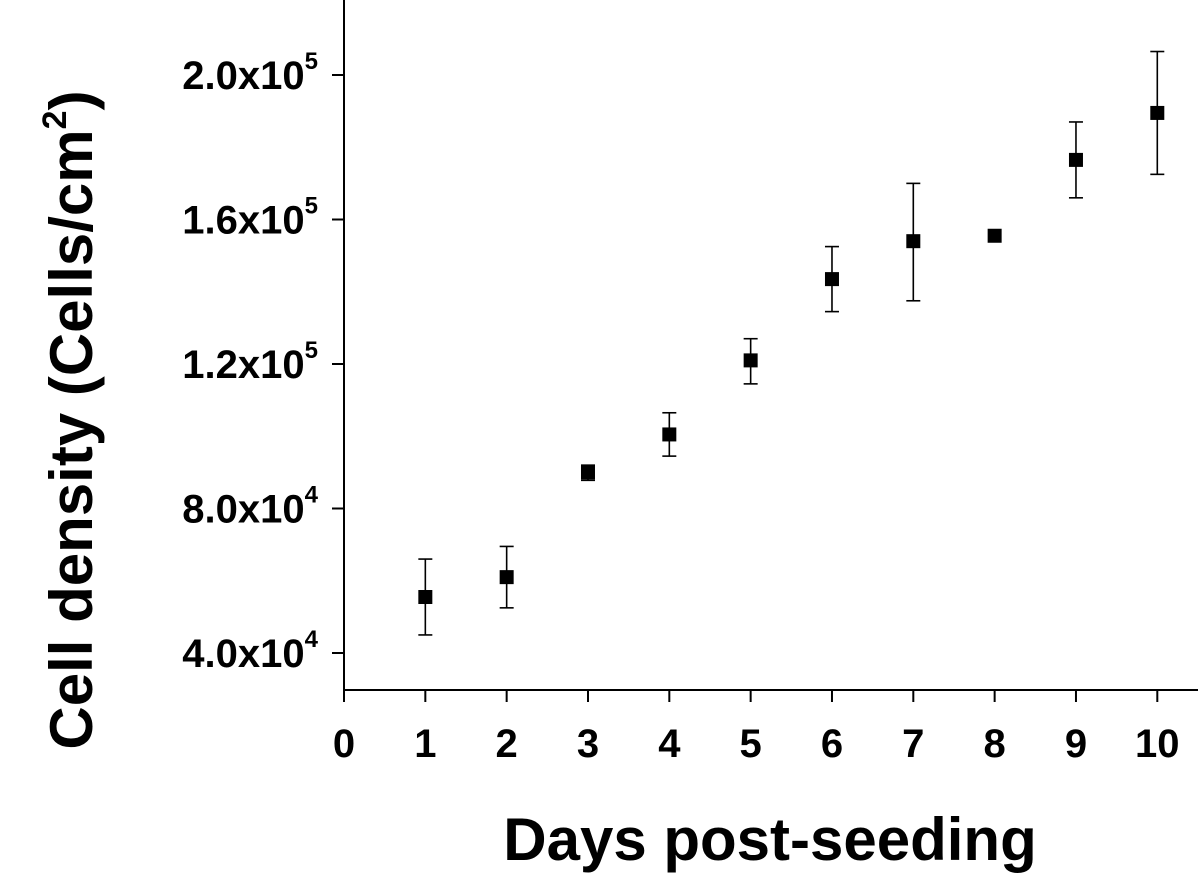 The height and width of the screenshot is (876, 1200). I want to click on x-tick-label-0: 0, so click(344, 744).